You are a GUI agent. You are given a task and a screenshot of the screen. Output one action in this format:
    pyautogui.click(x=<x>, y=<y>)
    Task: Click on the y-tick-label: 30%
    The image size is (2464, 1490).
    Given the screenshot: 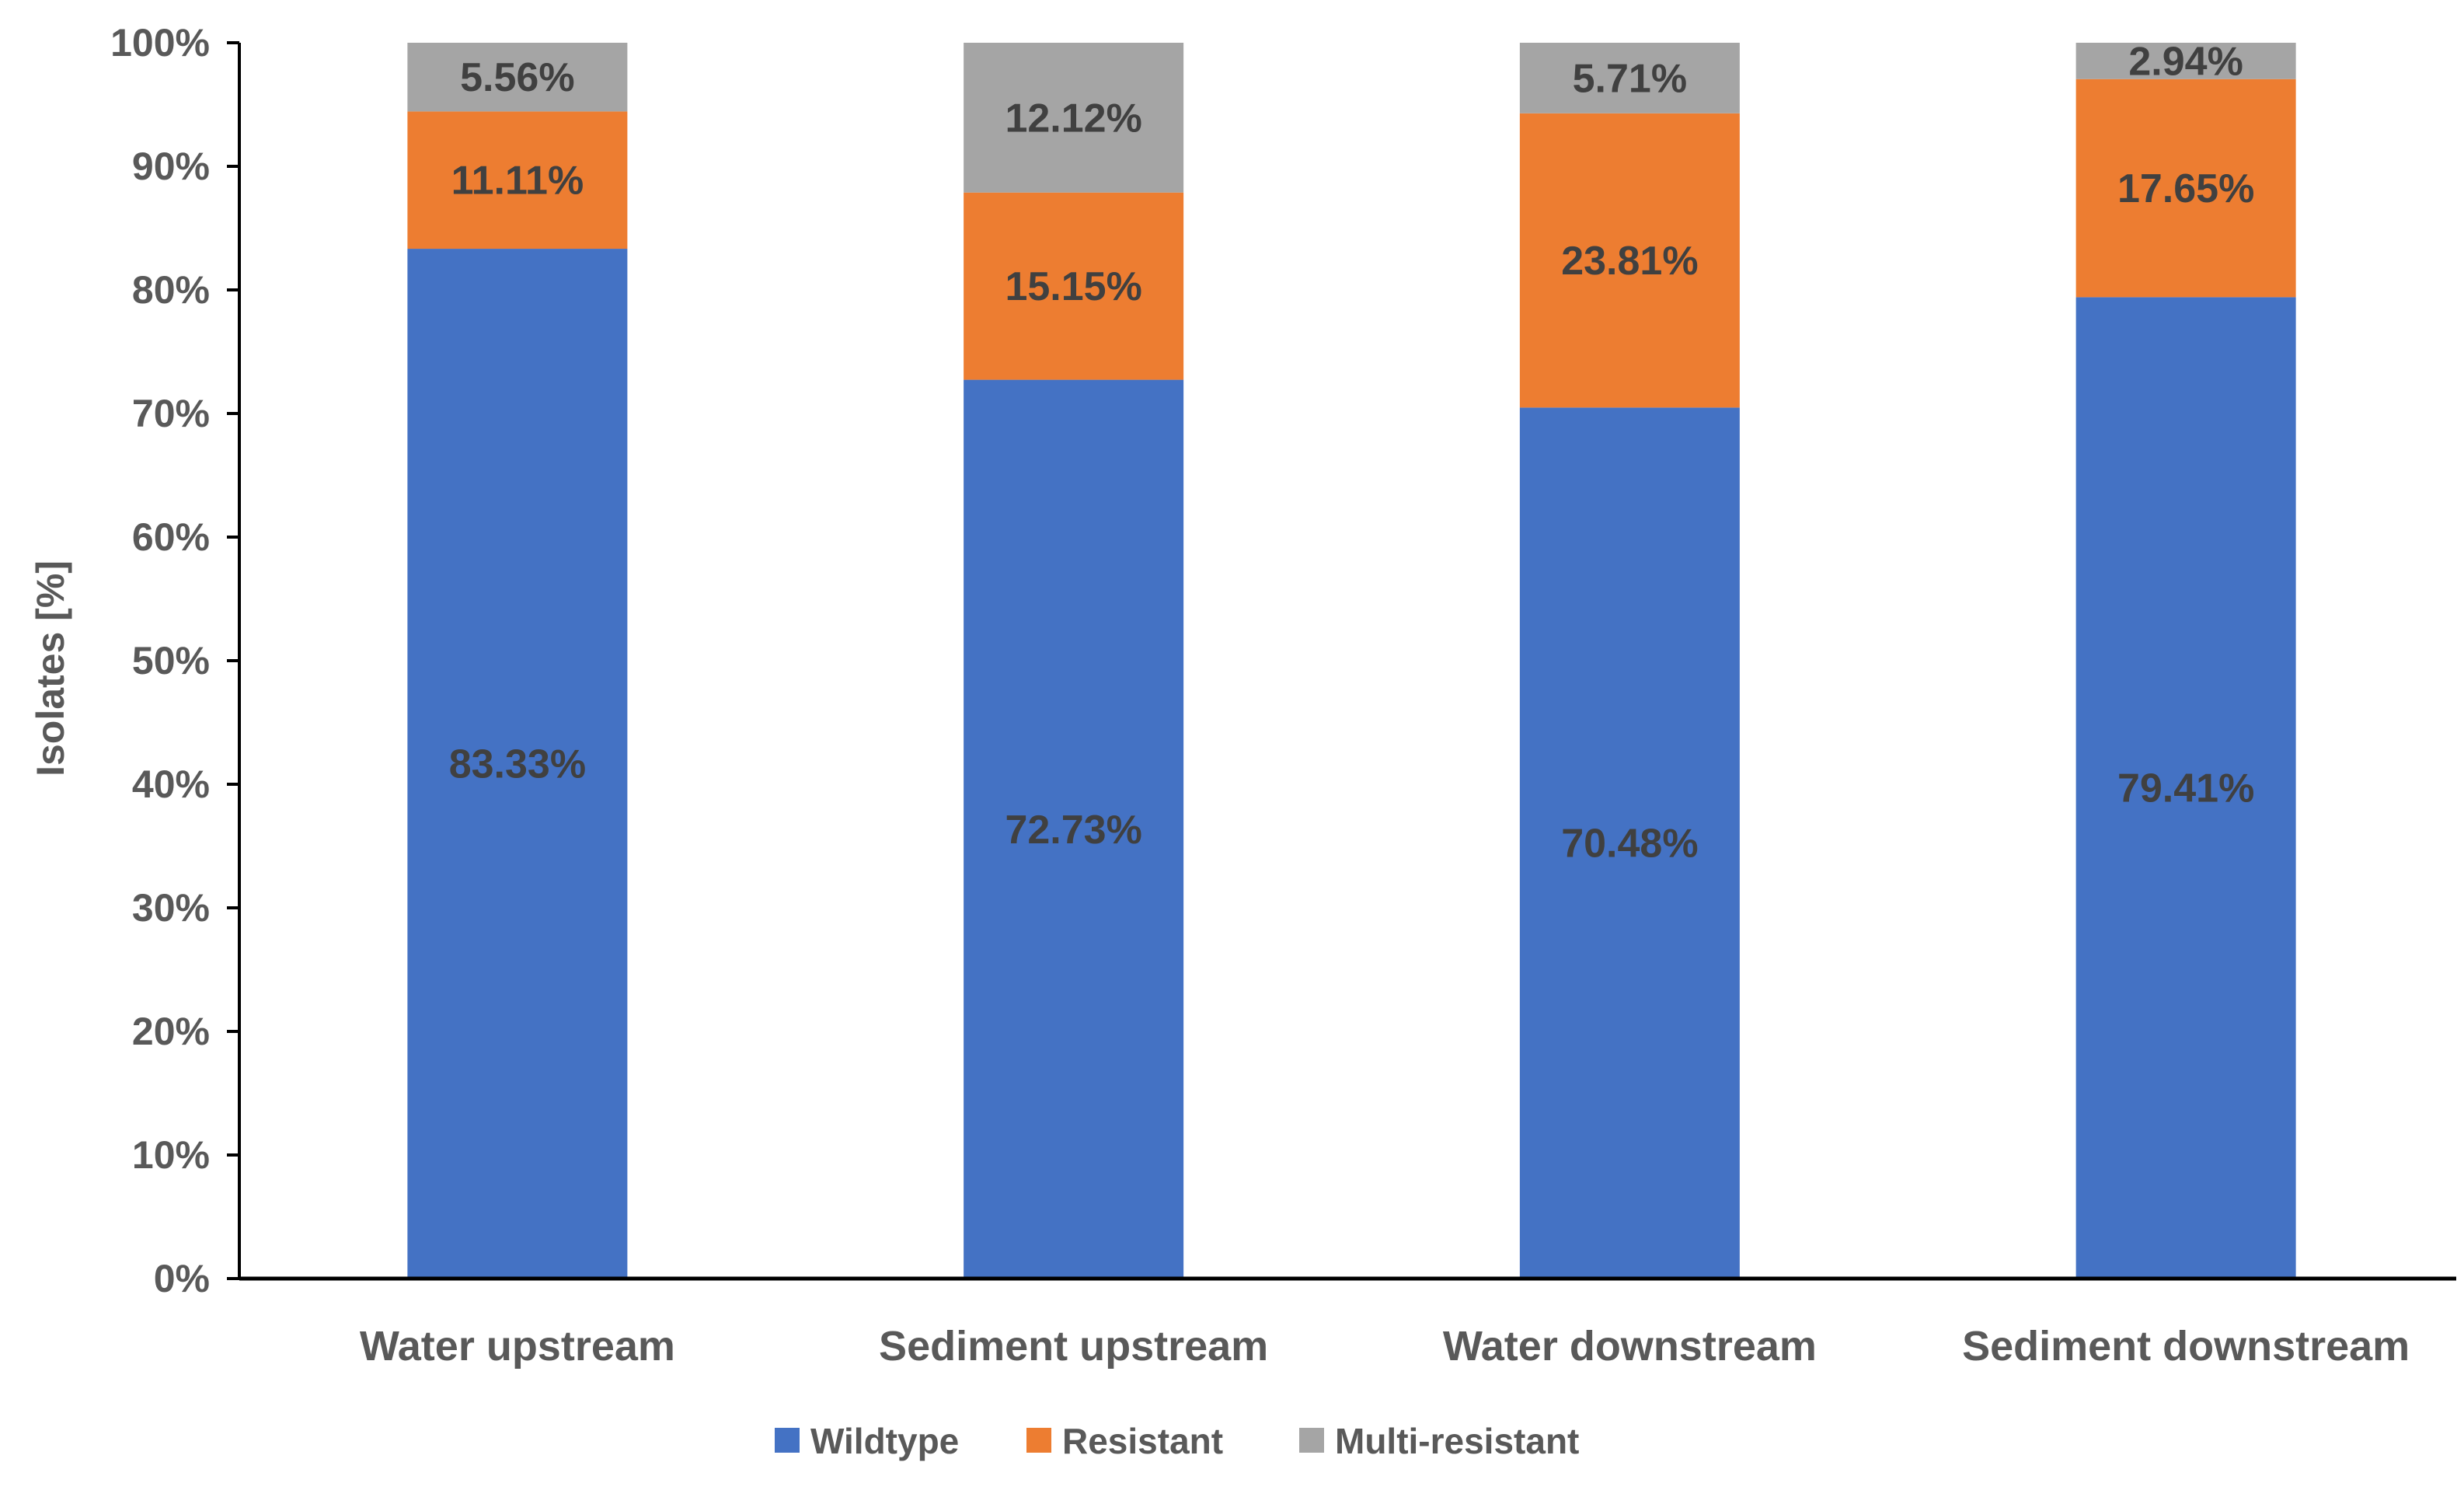 What is the action you would take?
    pyautogui.click(x=171, y=908)
    